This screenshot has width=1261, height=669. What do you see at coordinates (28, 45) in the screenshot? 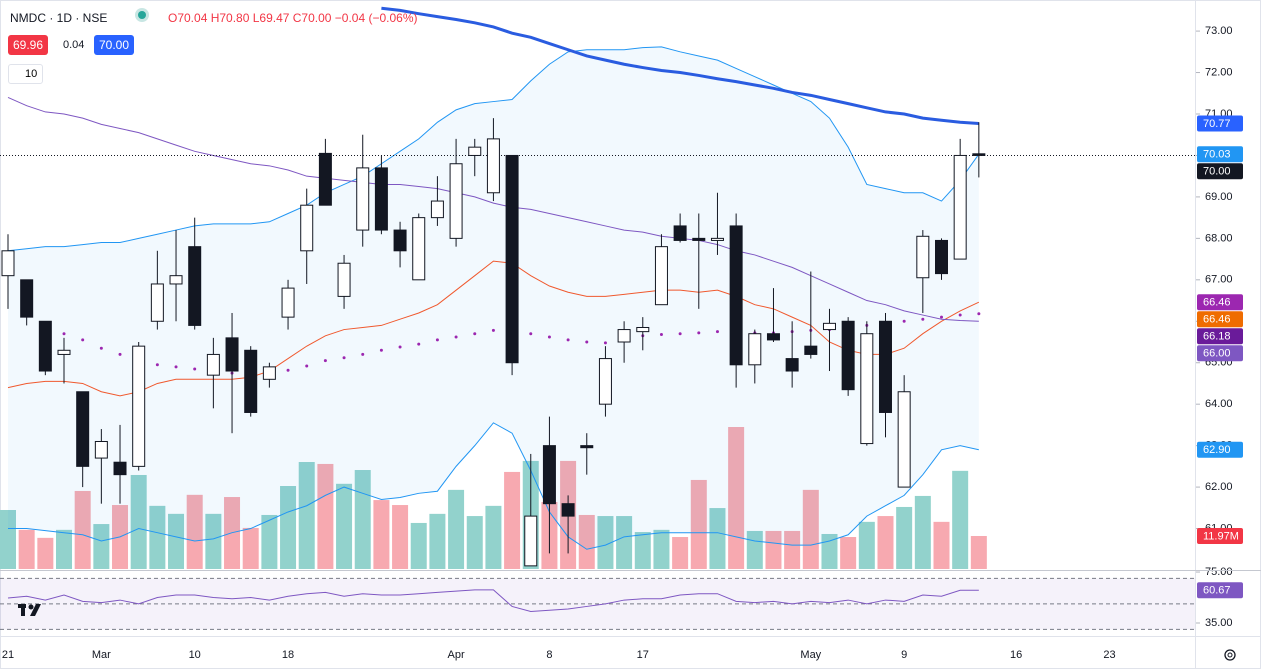
I see `sell-button: 69.96` at bounding box center [28, 45].